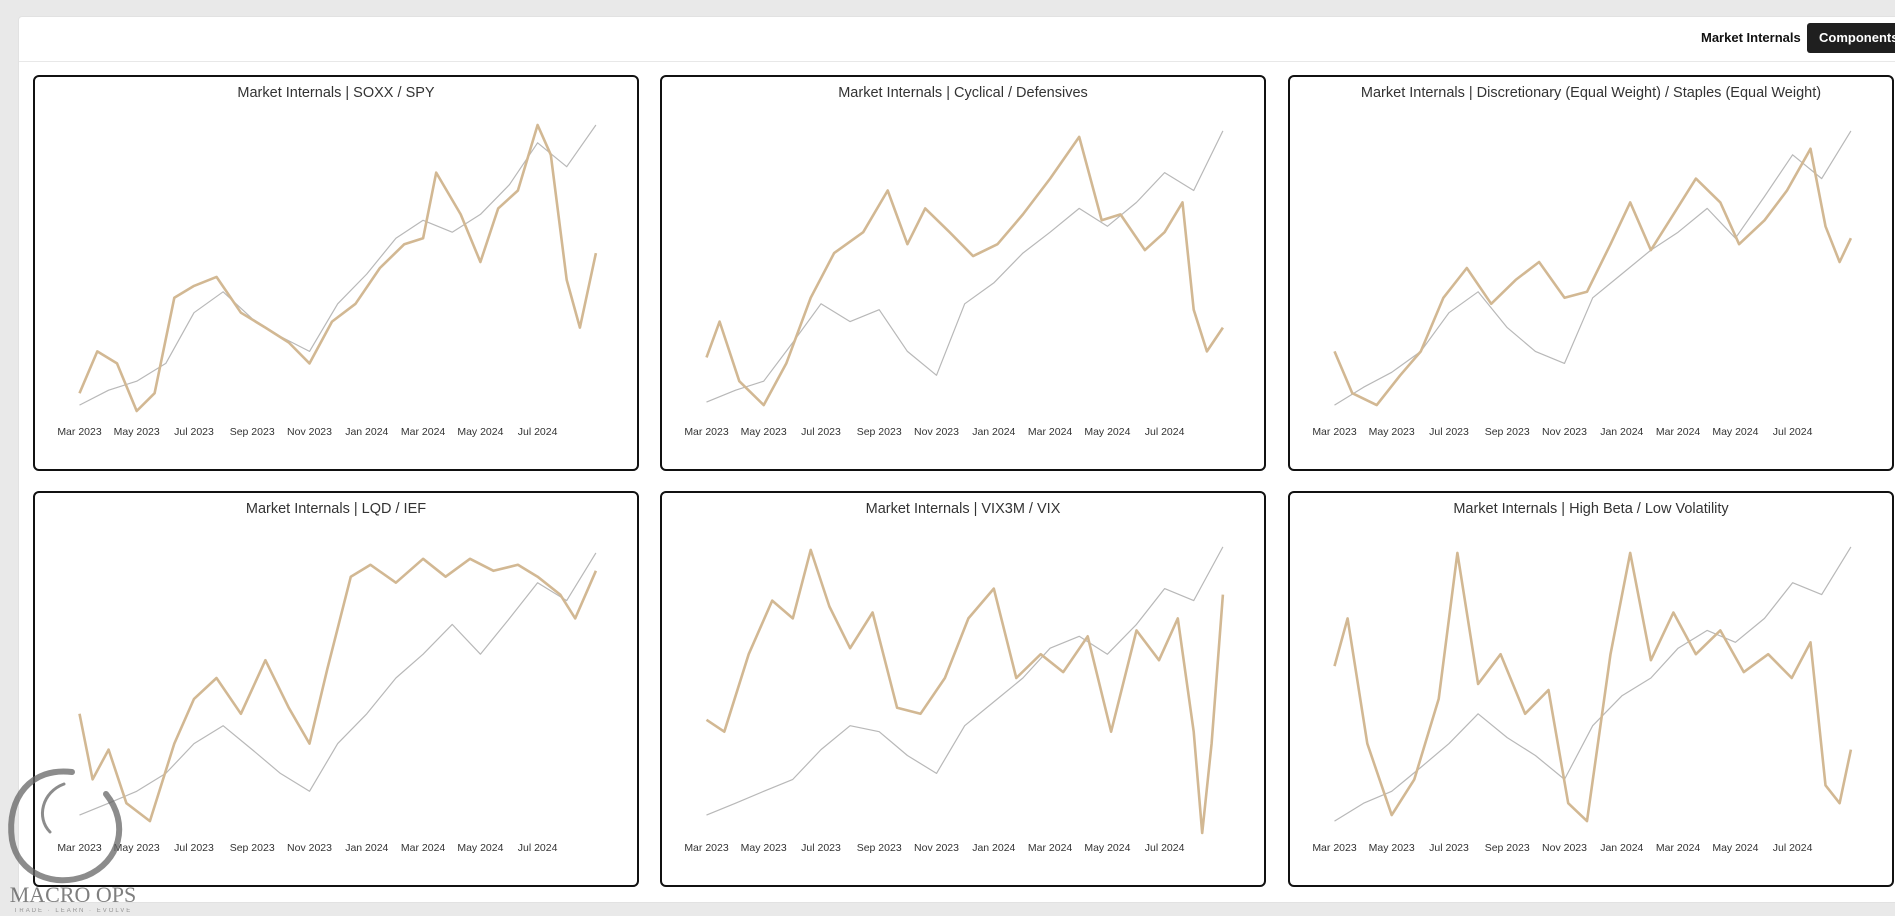  What do you see at coordinates (963, 93) in the screenshot?
I see `chart-title: Market Internals | Cyclical / Defensives` at bounding box center [963, 93].